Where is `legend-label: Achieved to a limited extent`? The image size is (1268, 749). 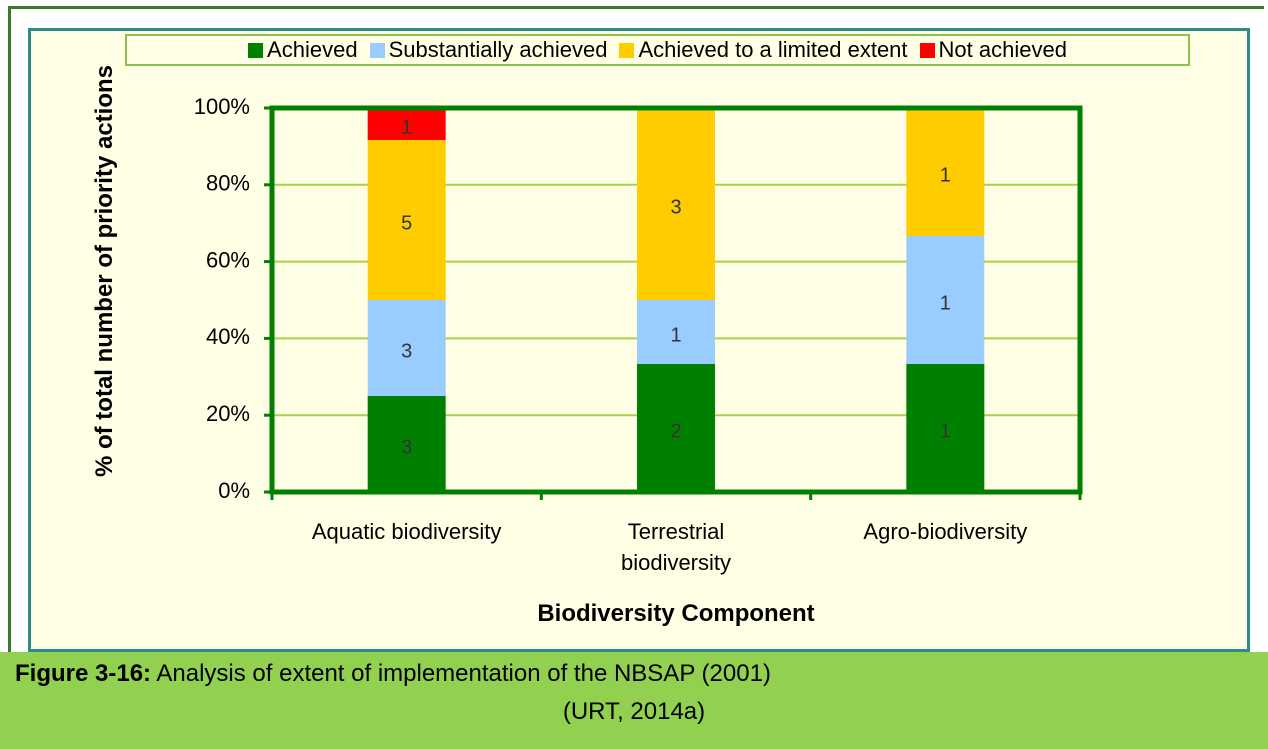
legend-label: Achieved to a limited extent is located at coordinates (773, 49).